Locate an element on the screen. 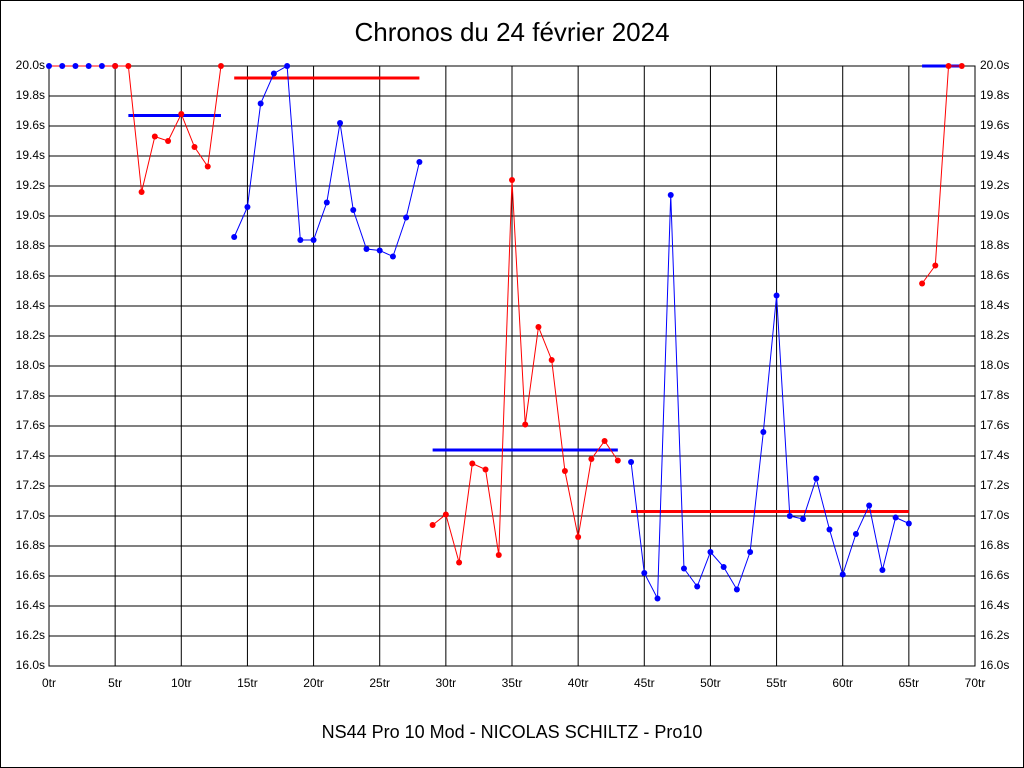 This screenshot has width=1024, height=768. y-tick-label: 16.2s is located at coordinates (30, 635).